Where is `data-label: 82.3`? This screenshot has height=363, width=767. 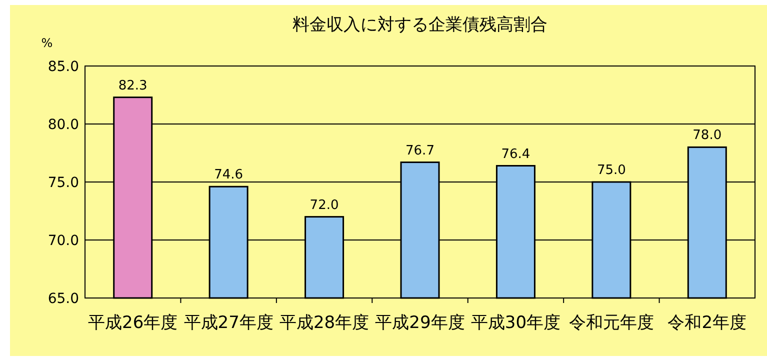
data-label: 82.3 is located at coordinates (133, 86).